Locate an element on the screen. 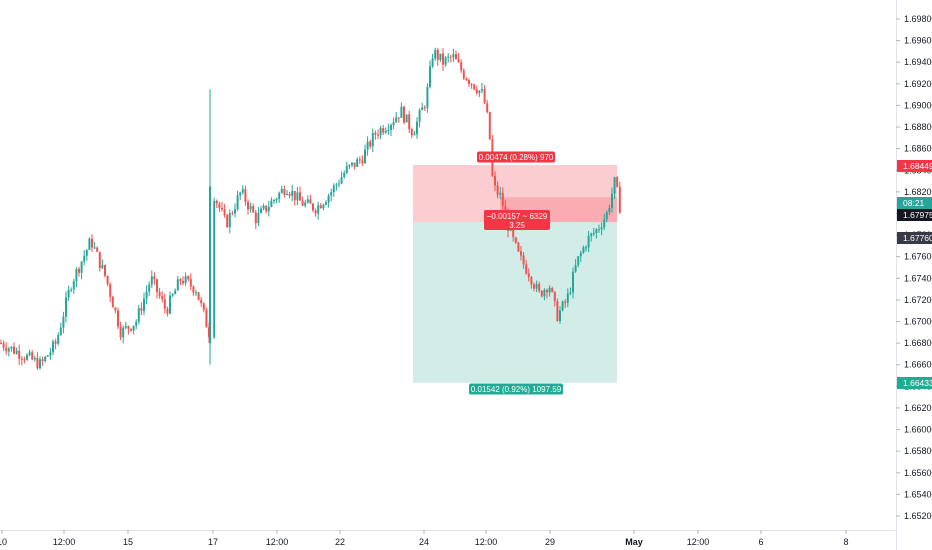  y-tick-label: 1.67000 is located at coordinates (918, 322).